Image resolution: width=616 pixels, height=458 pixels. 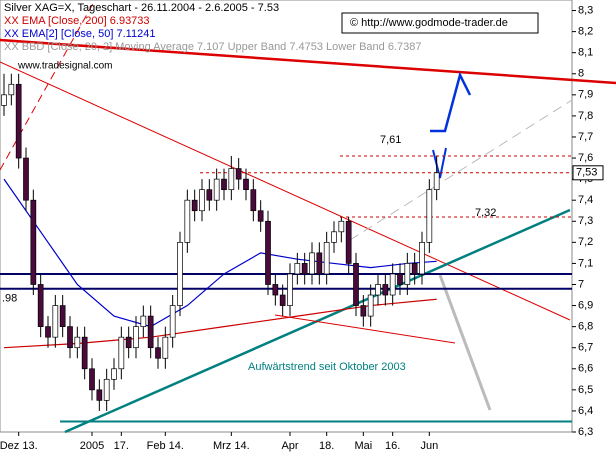 I want to click on level-label: .98, so click(x=9, y=299).